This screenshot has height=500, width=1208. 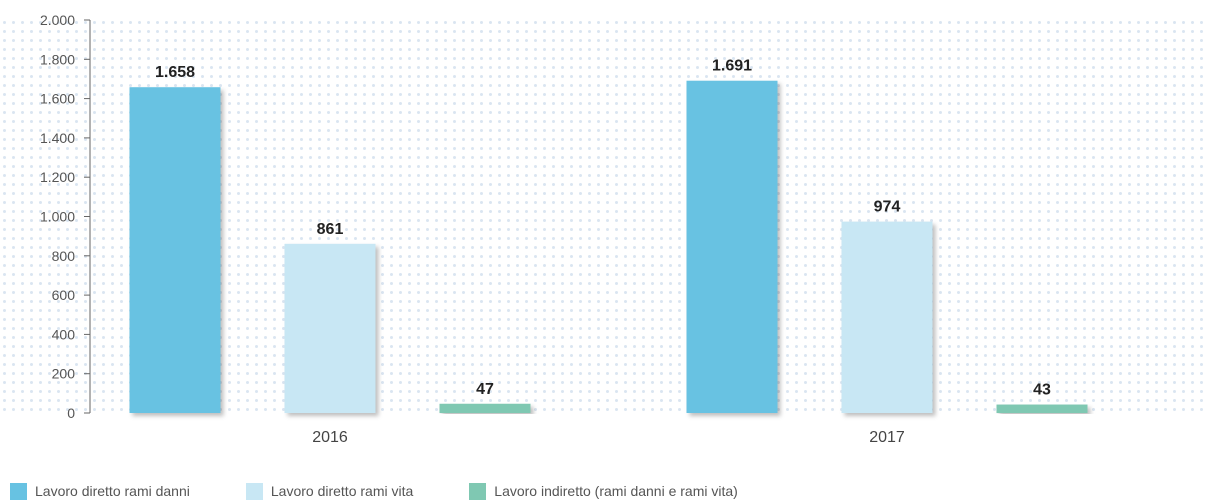 What do you see at coordinates (64, 295) in the screenshot?
I see `y-tick-label: 600` at bounding box center [64, 295].